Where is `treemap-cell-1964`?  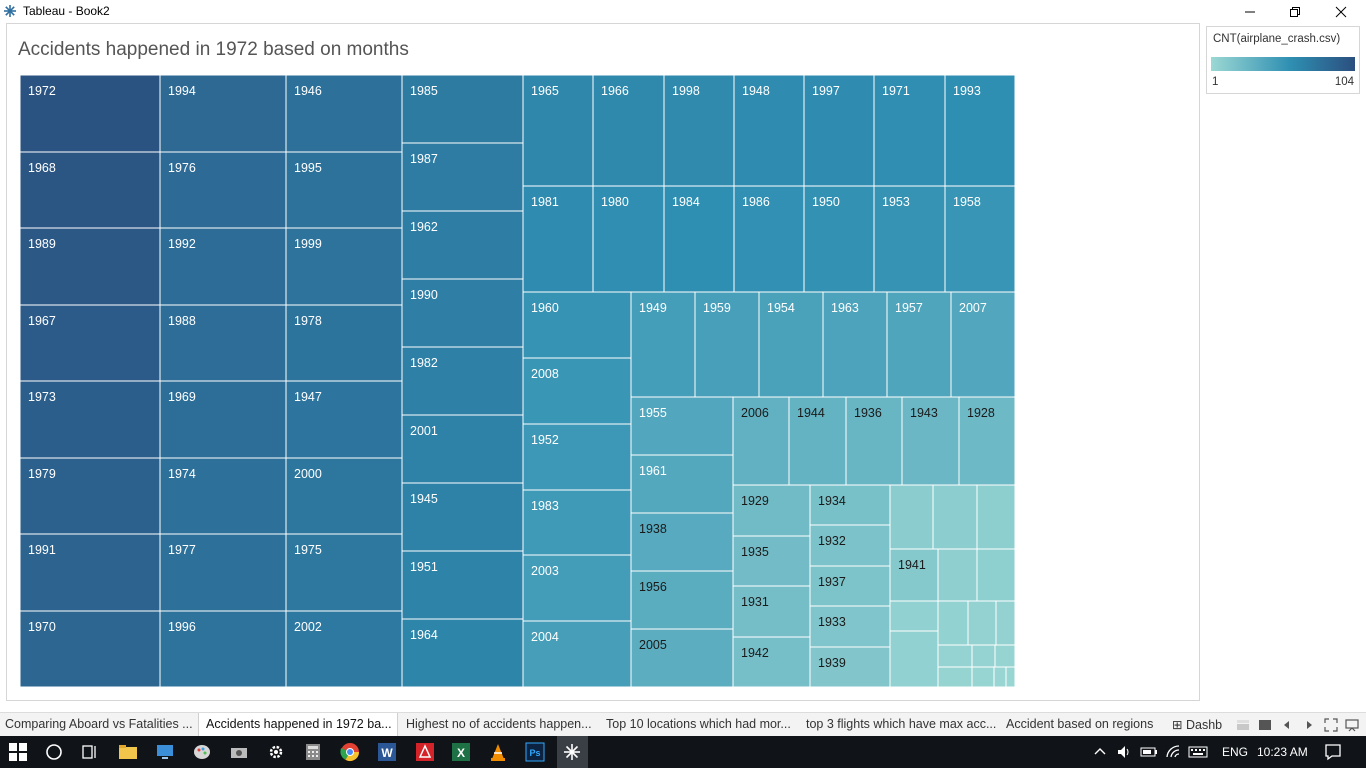
treemap-cell-1964 is located at coordinates (462, 652).